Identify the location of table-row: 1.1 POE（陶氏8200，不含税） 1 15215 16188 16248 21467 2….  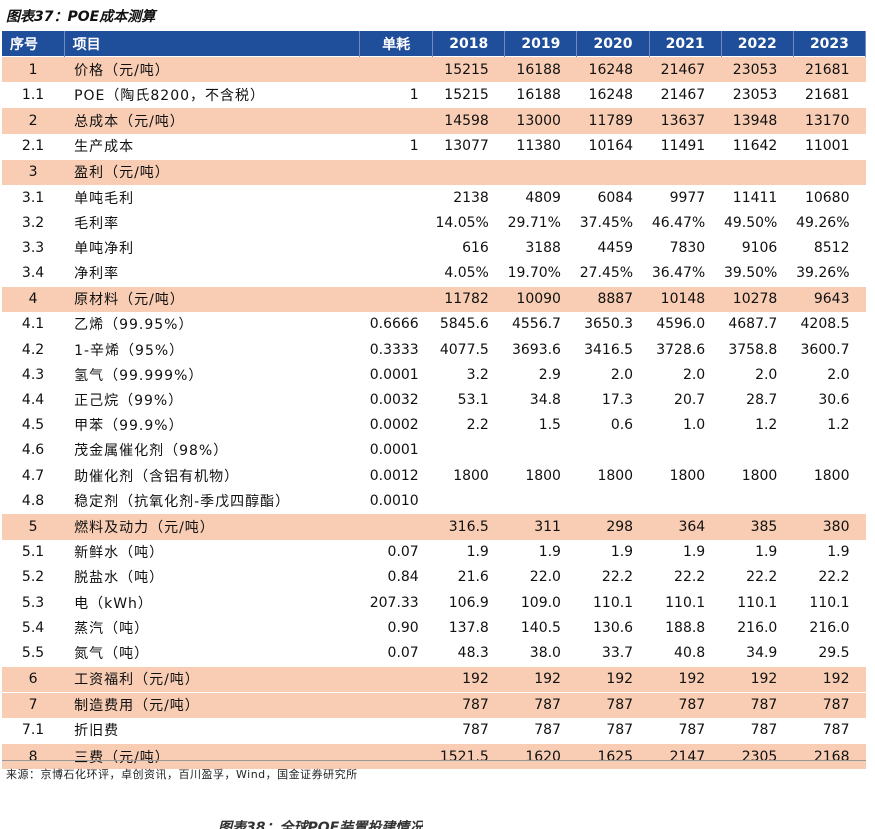
(434, 95).